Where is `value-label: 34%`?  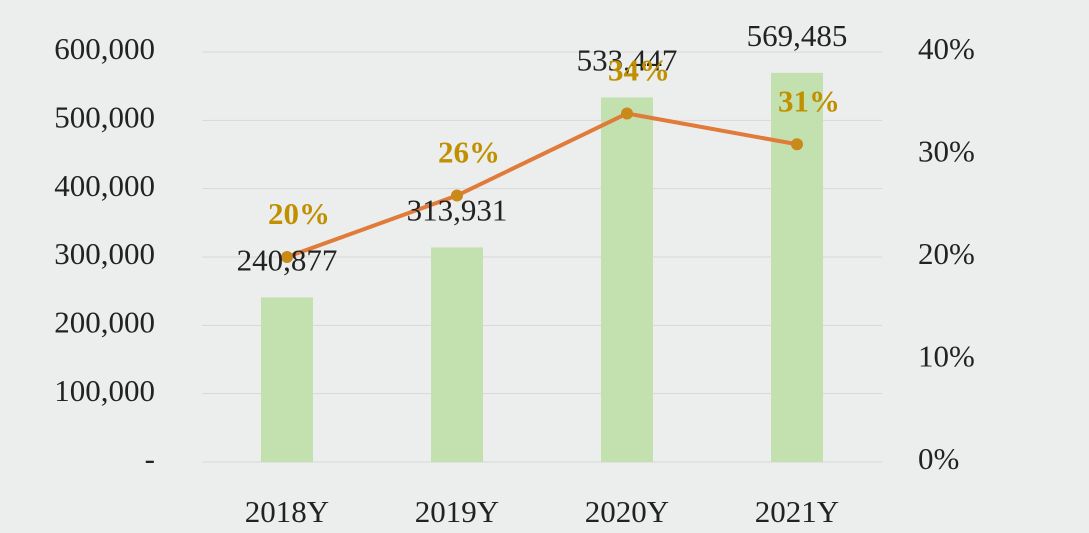 value-label: 34% is located at coordinates (639, 70).